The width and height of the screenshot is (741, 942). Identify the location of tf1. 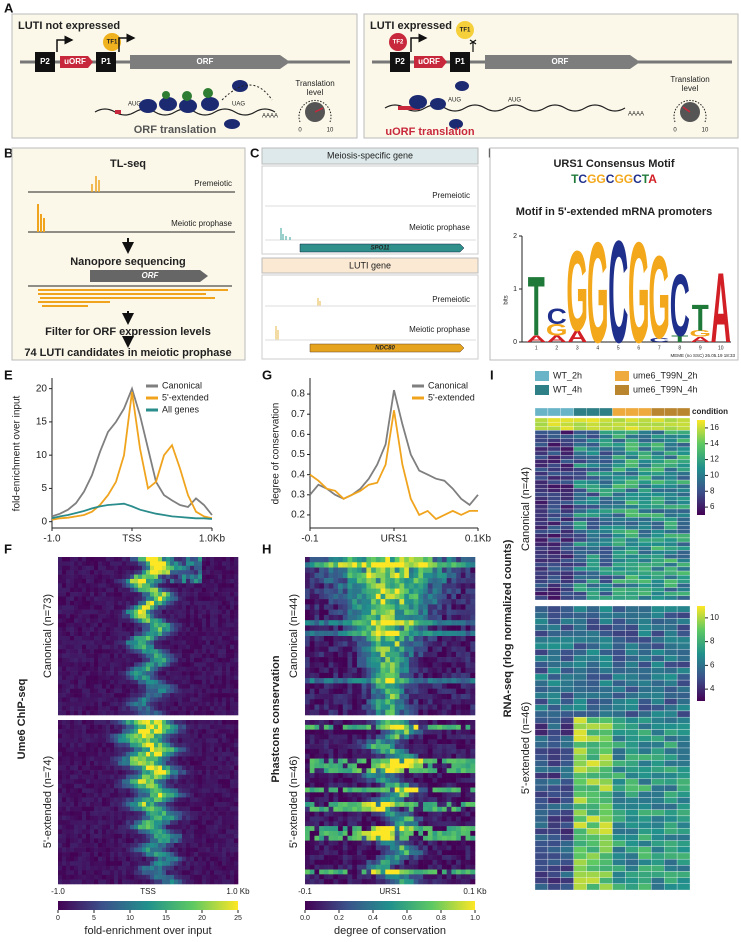
(112, 42).